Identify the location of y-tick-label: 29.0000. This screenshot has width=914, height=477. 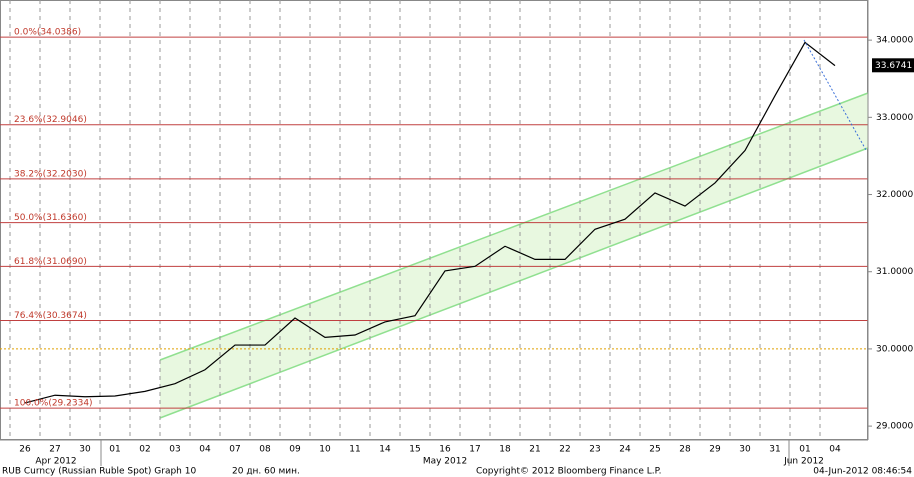
(894, 427).